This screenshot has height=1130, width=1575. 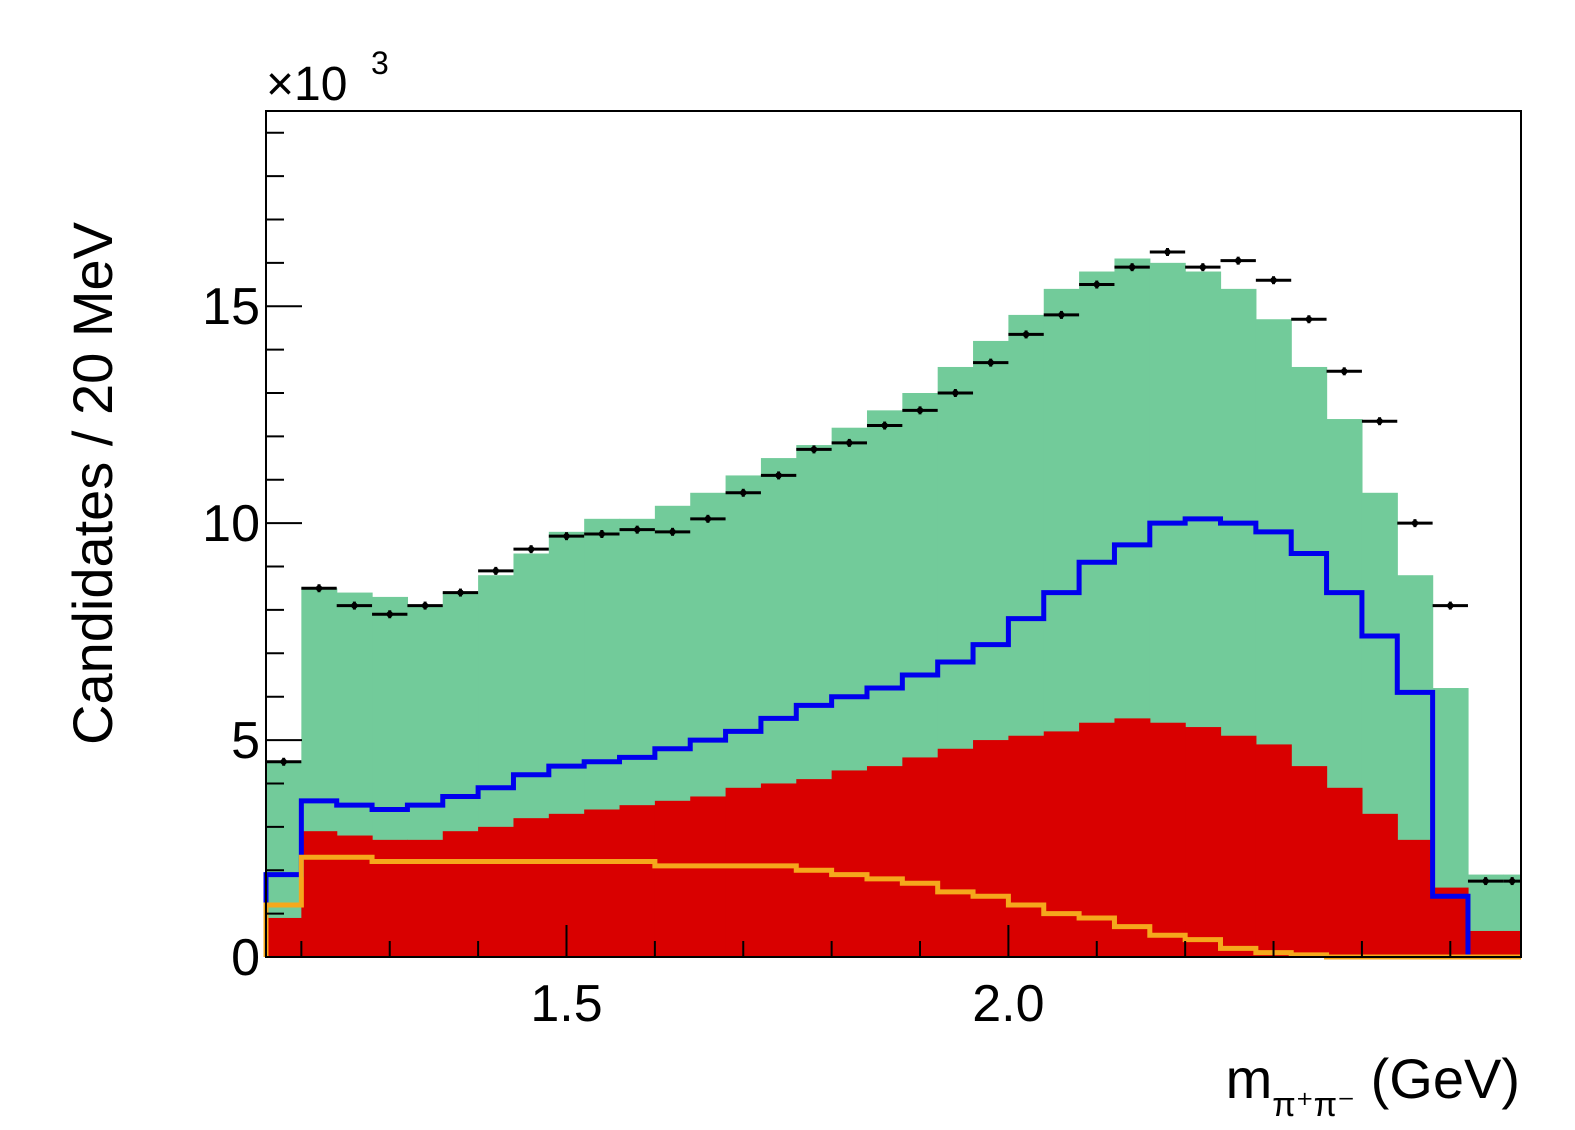 What do you see at coordinates (92, 483) in the screenshot?
I see `y-axis-label: Candidates / 20 MeV` at bounding box center [92, 483].